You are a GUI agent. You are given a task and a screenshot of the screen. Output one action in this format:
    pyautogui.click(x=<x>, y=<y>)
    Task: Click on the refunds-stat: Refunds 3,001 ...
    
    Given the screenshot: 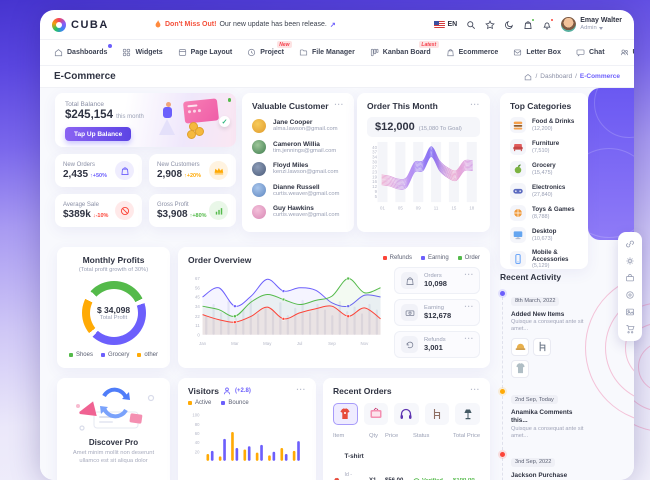 What is the action you would take?
    pyautogui.click(x=437, y=344)
    